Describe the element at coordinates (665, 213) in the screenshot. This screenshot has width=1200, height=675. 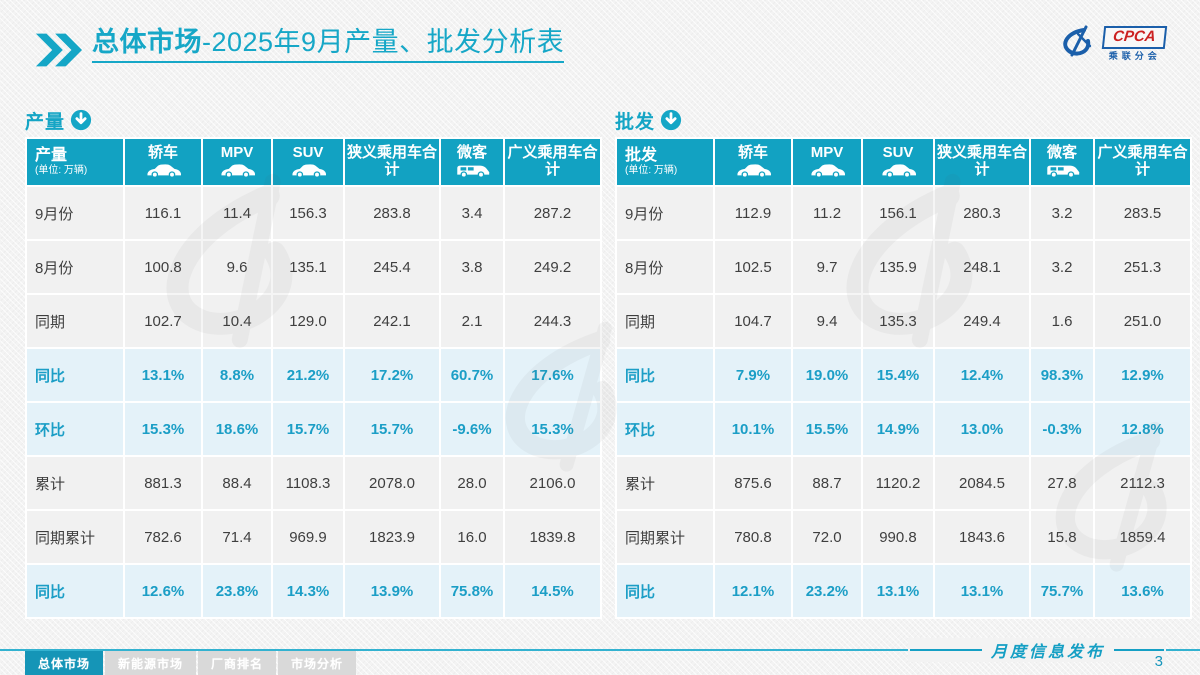
I see `row-label: 9月份` at that location.